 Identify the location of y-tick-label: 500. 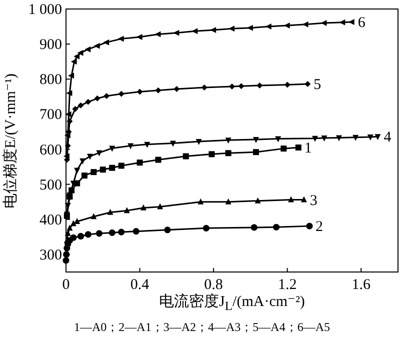
(51, 185).